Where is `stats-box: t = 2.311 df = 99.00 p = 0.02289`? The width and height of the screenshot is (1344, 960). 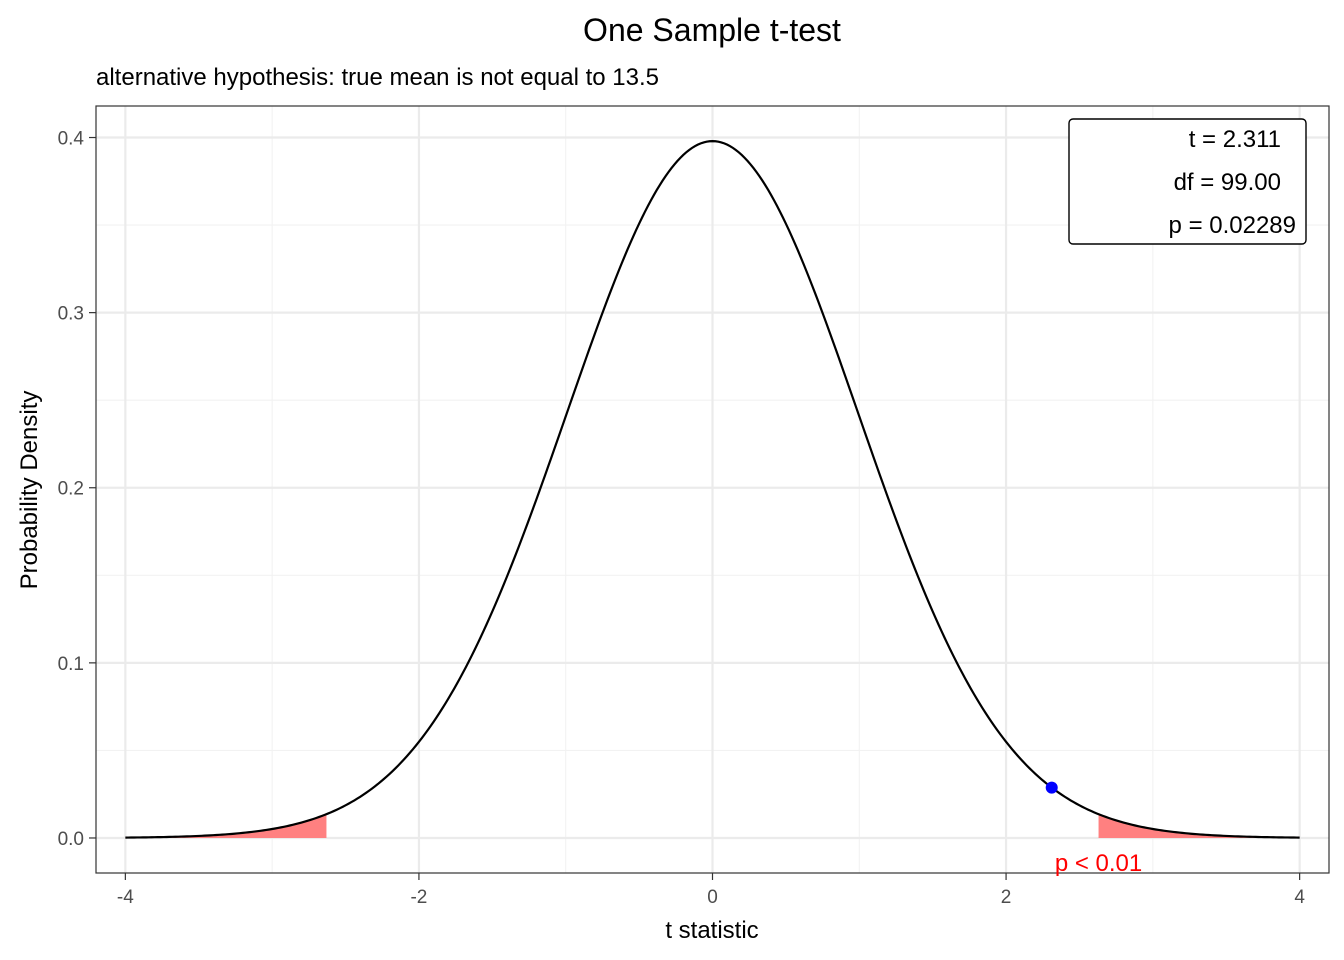
stats-box: t = 2.311 df = 99.00 p = 0.02289 is located at coordinates (1187, 181).